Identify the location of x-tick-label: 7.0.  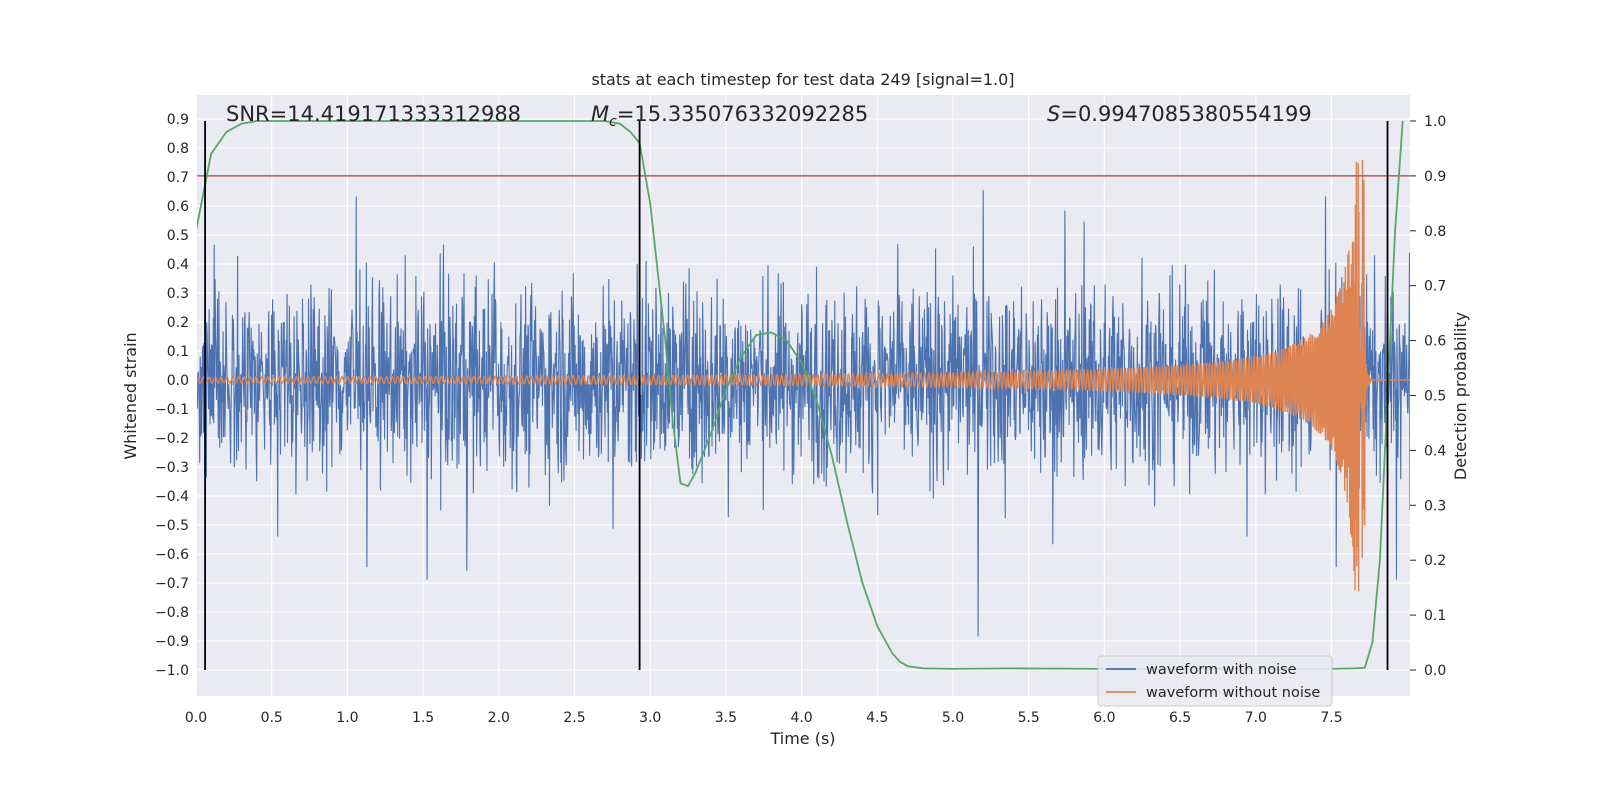
(1256, 718).